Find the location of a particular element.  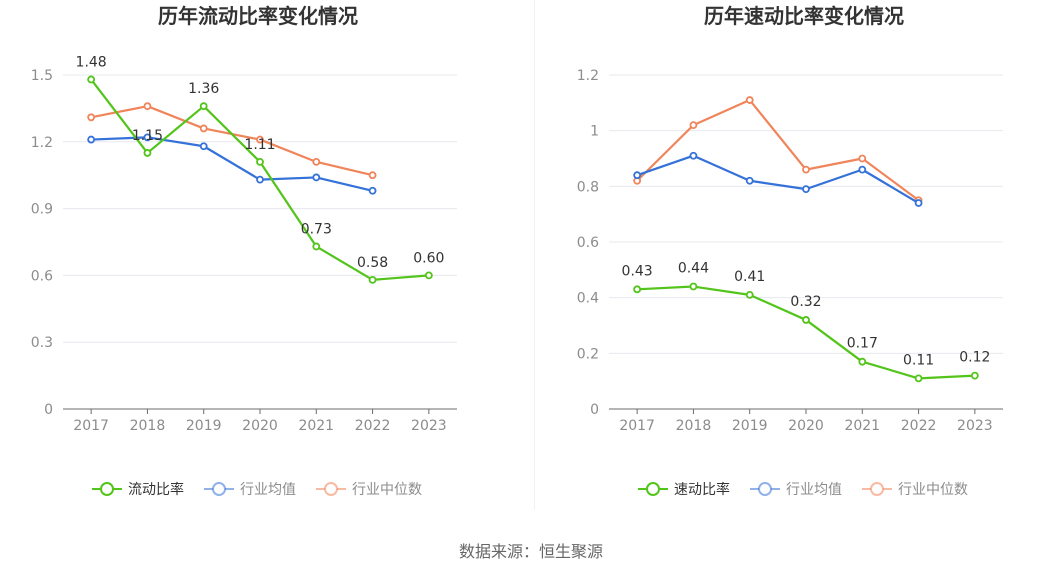

data-label: 0.17 is located at coordinates (862, 344).